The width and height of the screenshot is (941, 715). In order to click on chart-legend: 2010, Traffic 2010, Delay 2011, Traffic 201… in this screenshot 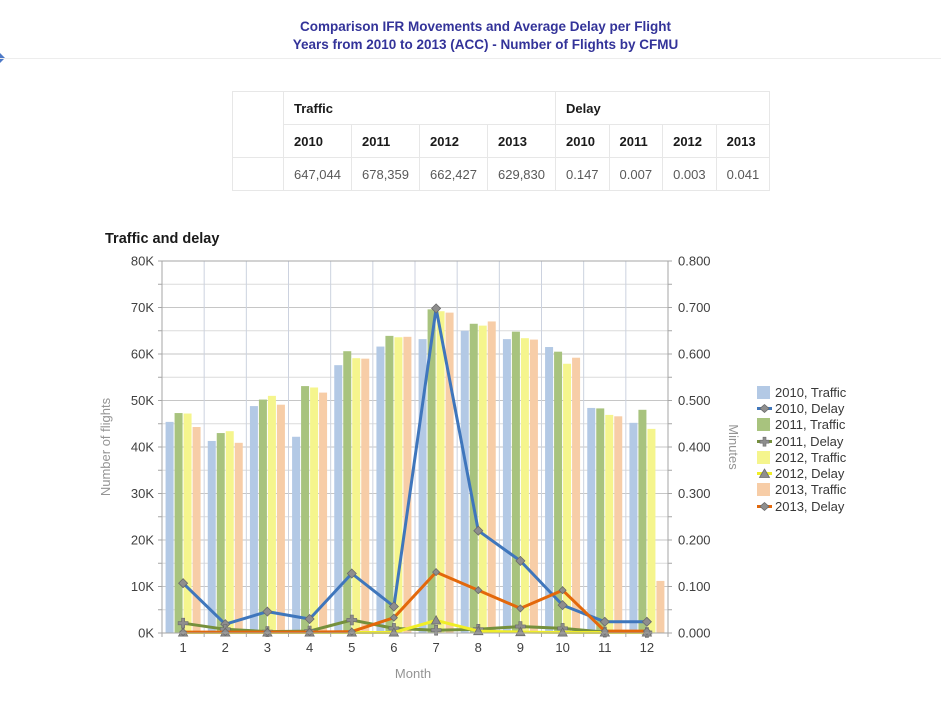, I will do `click(801, 449)`.